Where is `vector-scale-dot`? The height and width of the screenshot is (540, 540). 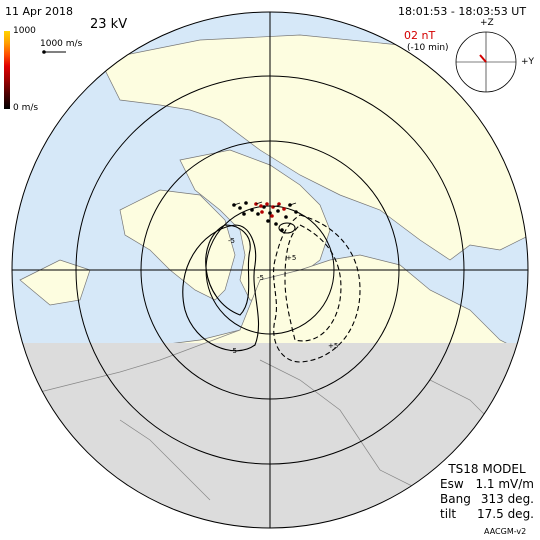
vector-scale-dot is located at coordinates (44, 52).